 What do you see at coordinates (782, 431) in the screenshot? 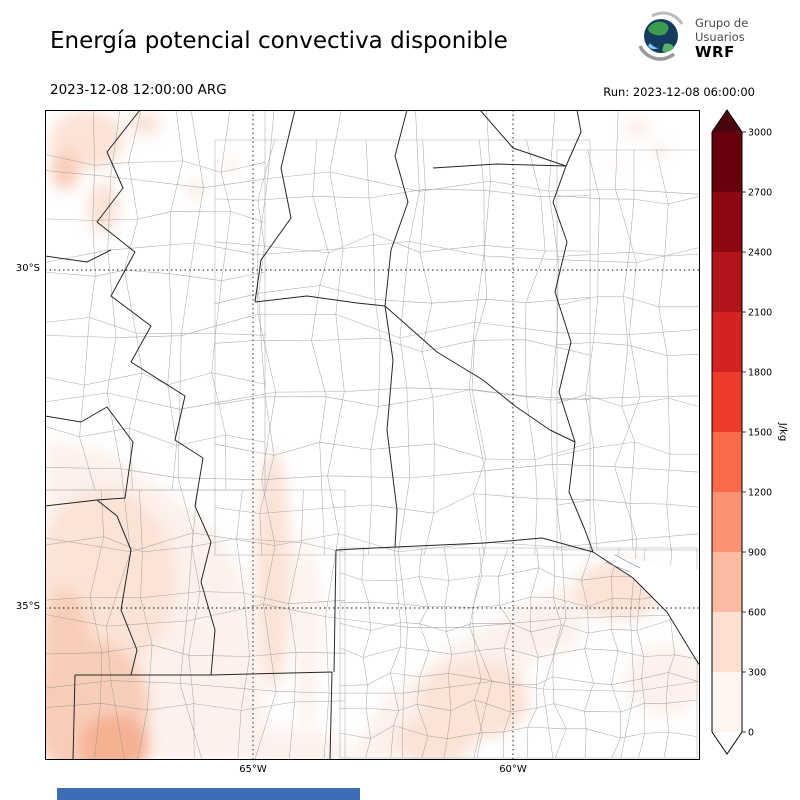
I see `colorbar-units-label: J/kg` at bounding box center [782, 431].